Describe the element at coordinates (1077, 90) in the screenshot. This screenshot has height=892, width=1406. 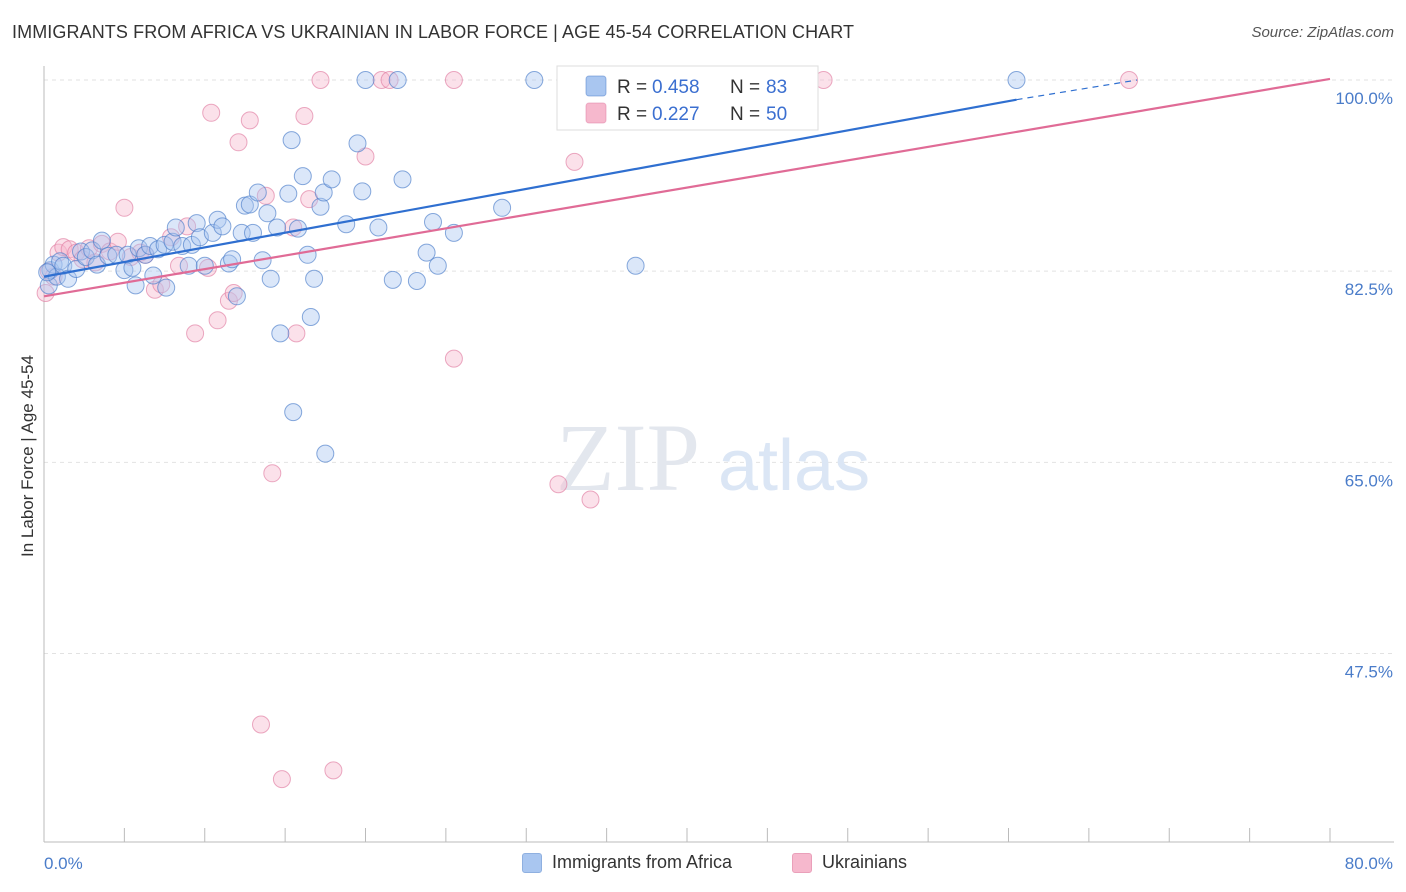
I see `africa-trend-extension` at that location.